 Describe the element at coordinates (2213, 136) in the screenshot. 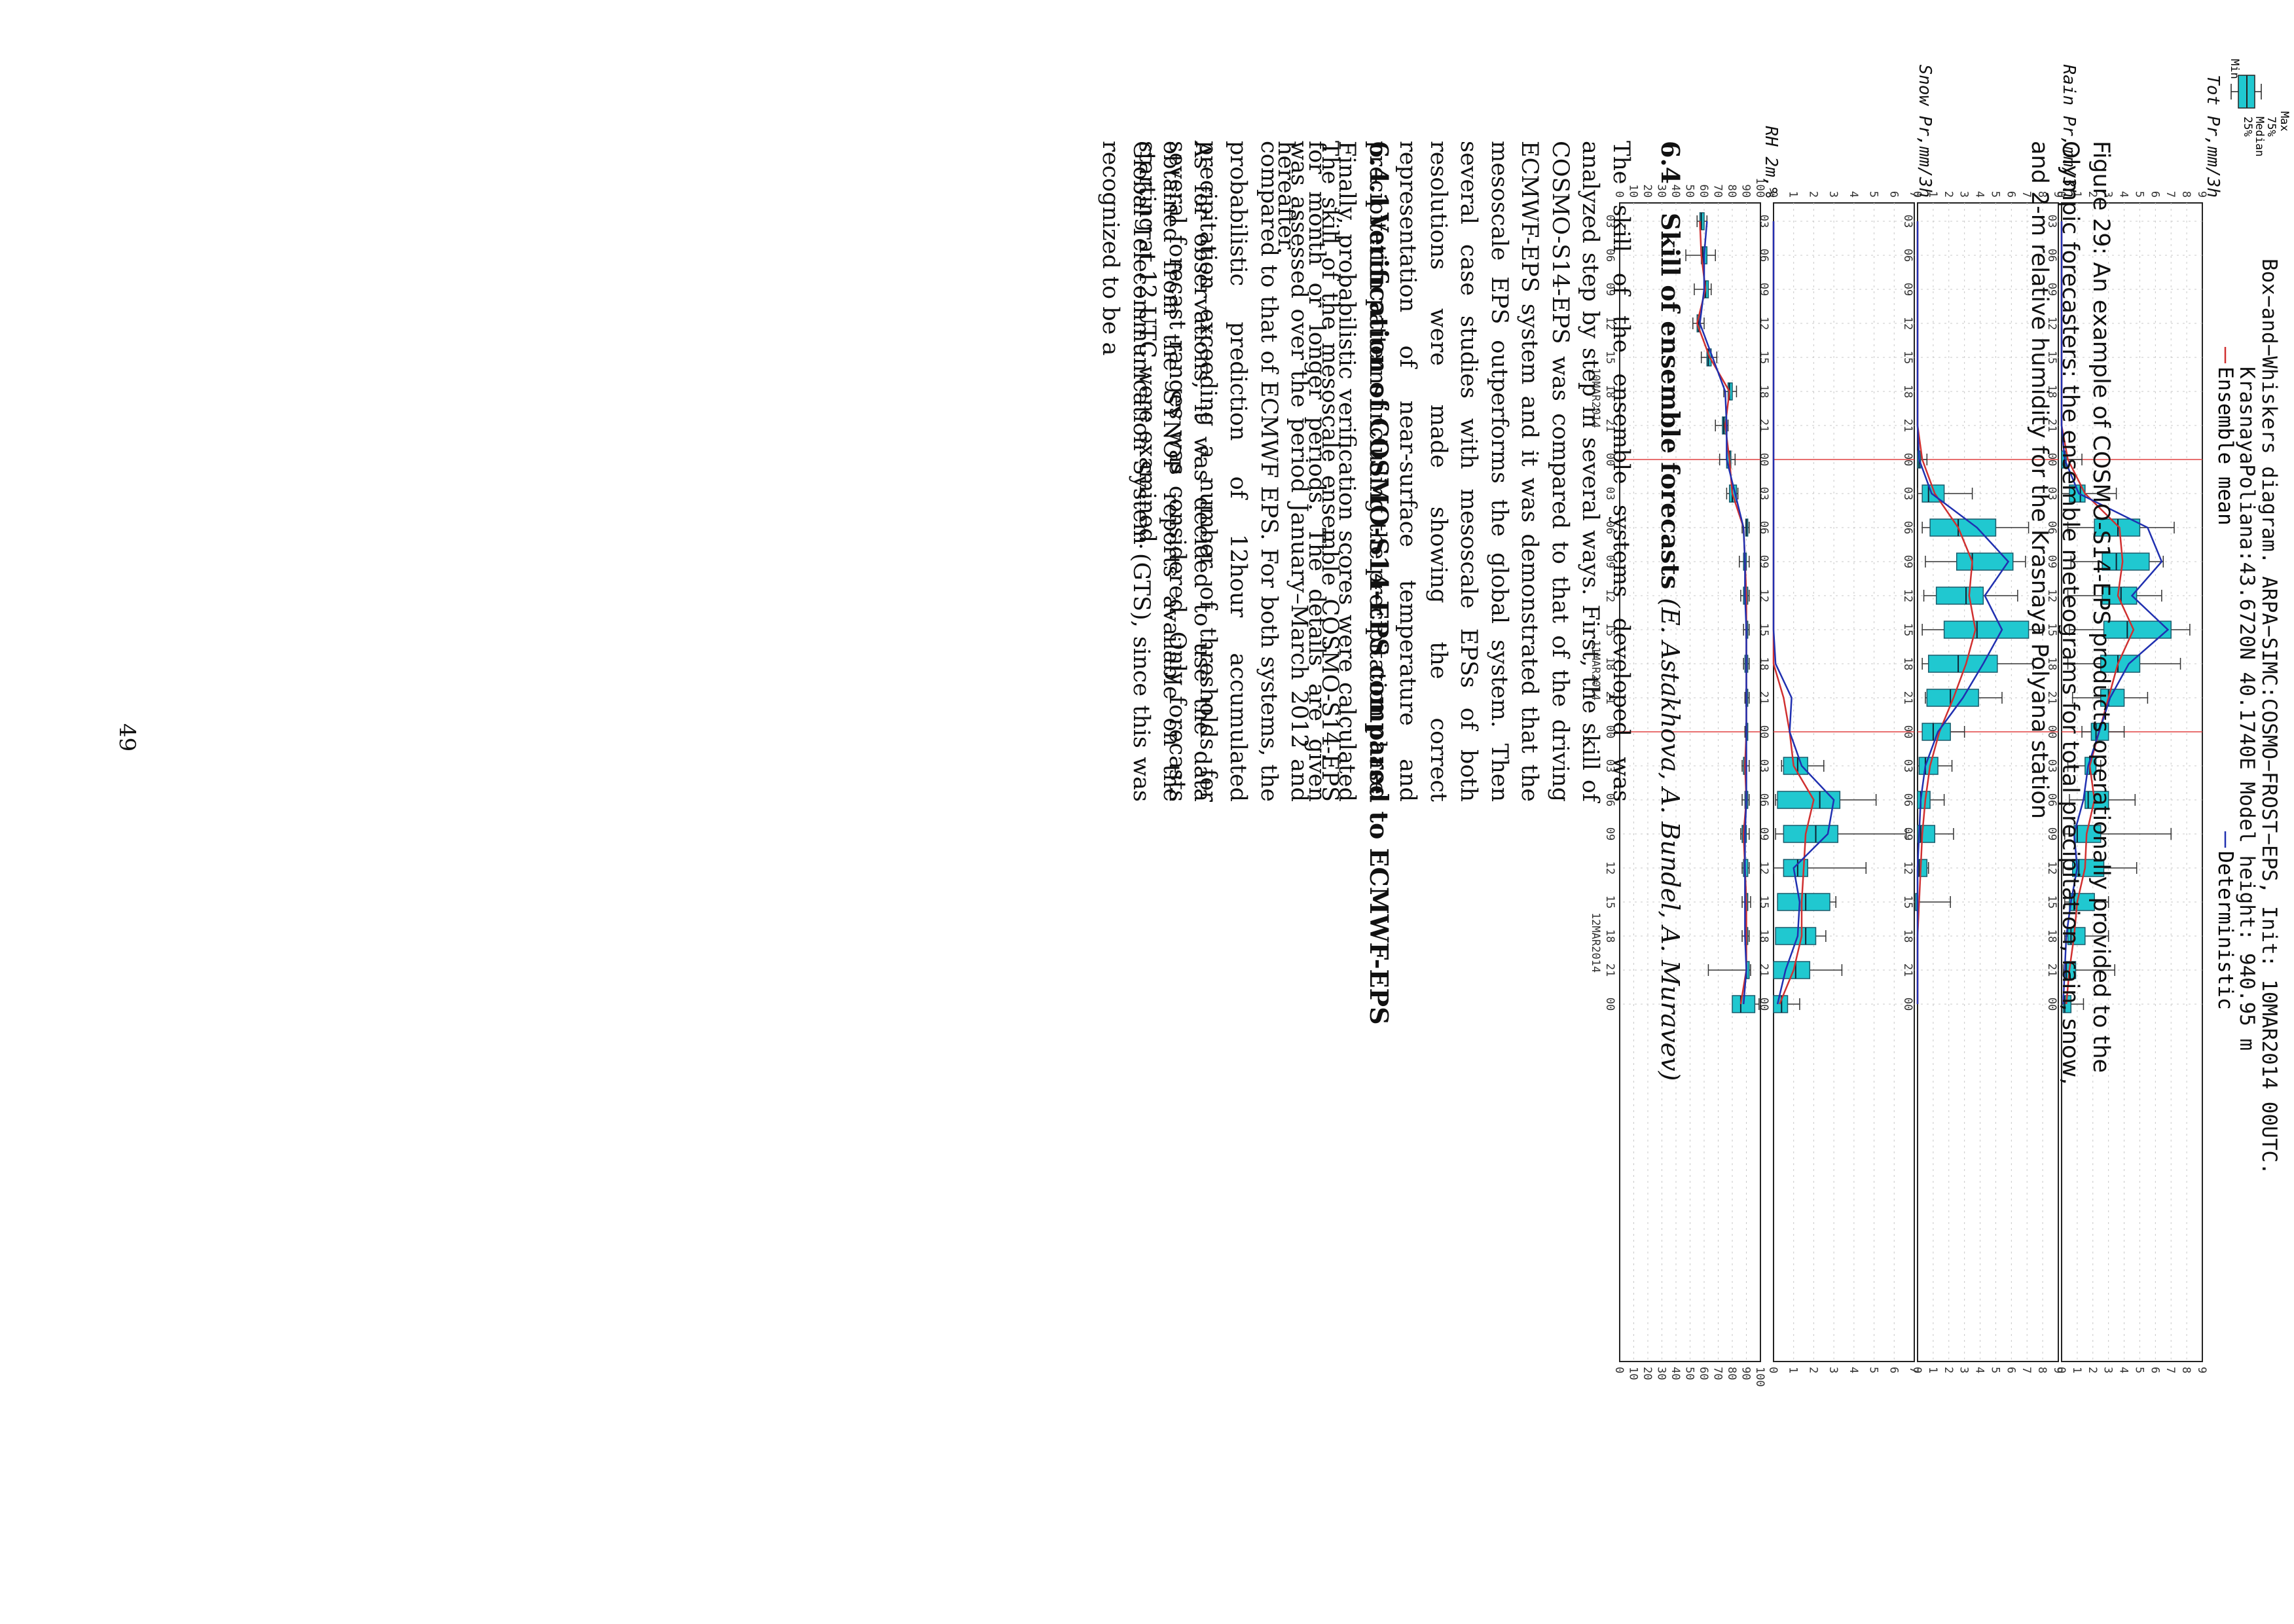

I see `panel-title: Tot Pr,mm/3h` at that location.